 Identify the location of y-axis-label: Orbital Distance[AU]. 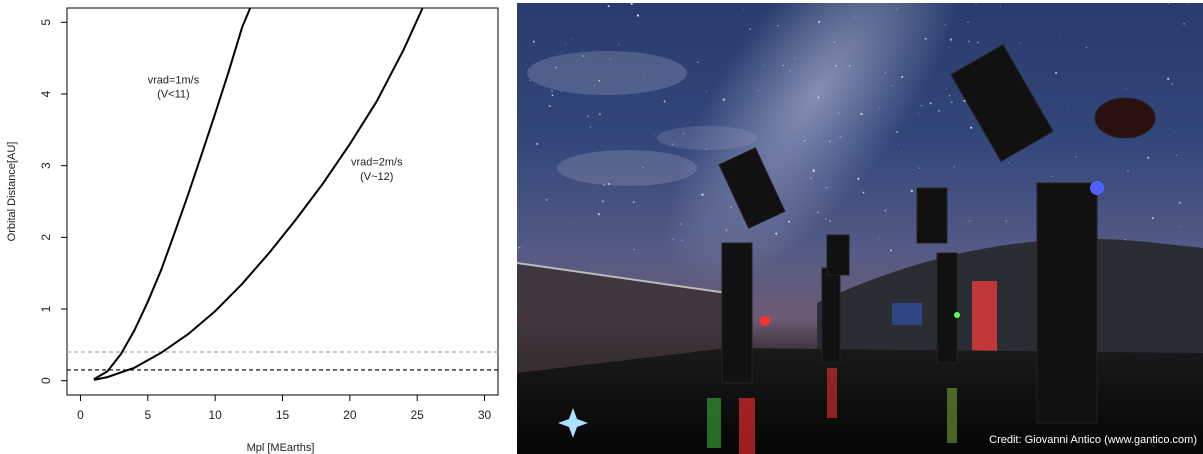
(12, 192).